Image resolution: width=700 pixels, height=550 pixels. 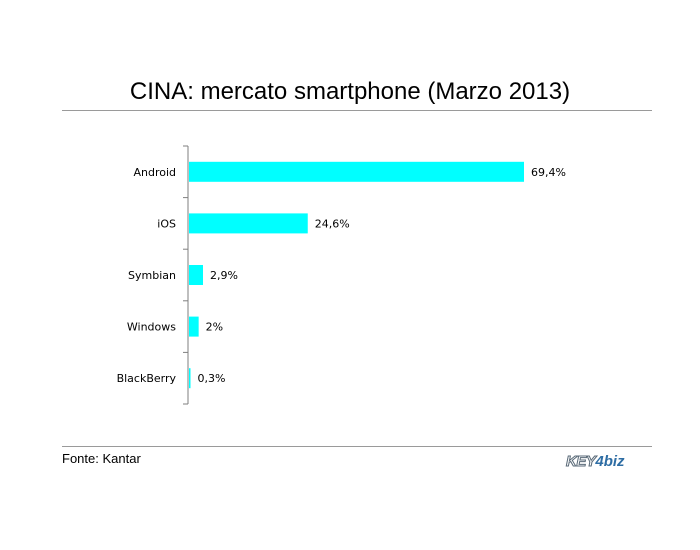 I want to click on category-label: Symbian, so click(x=152, y=275).